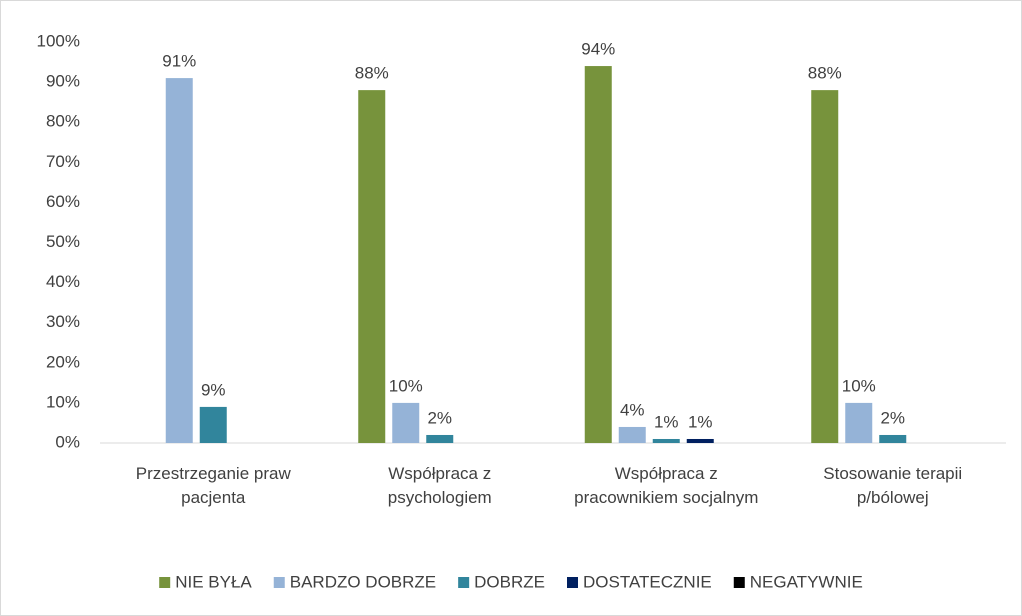 The image size is (1022, 616). Describe the element at coordinates (63, 241) in the screenshot. I see `y-tick-label: 50%` at that location.